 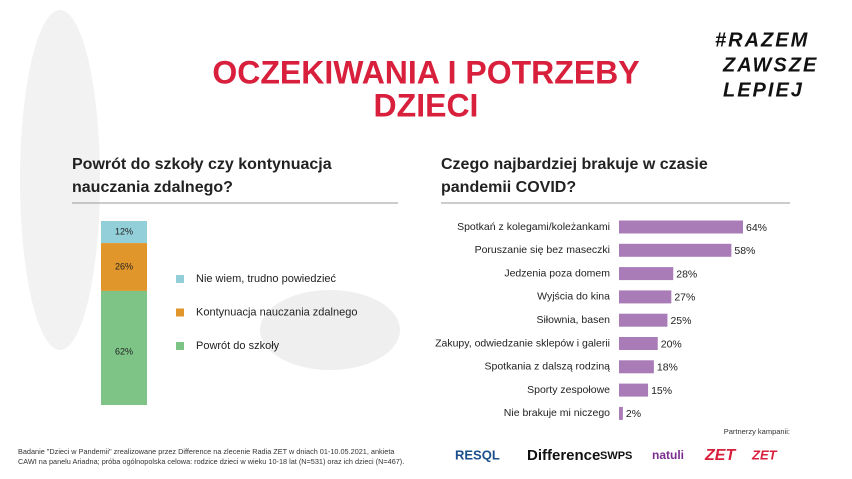 What do you see at coordinates (522, 343) in the screenshot?
I see `category-label: Zakupy, odwiedzanie sklepów i galerii` at bounding box center [522, 343].